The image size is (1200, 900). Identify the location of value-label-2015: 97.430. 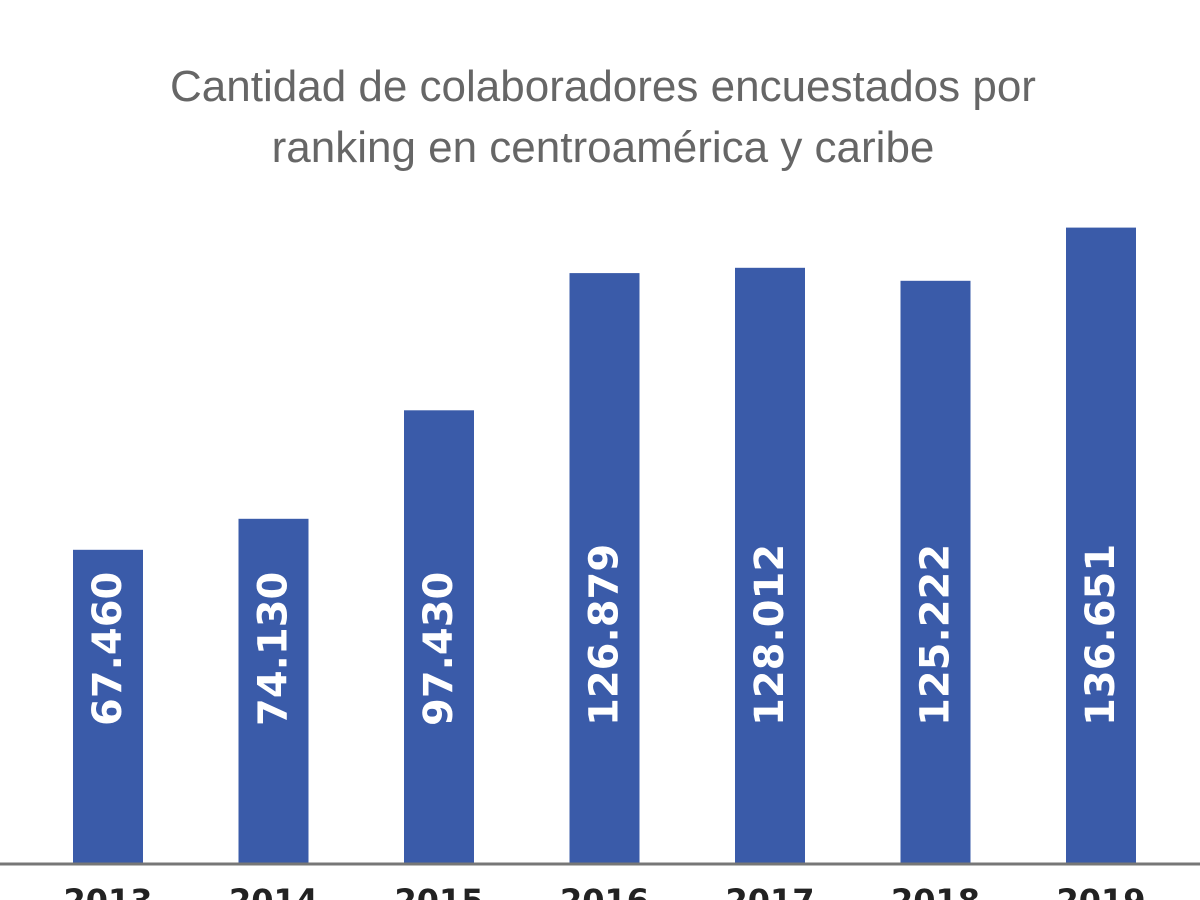
(439, 649).